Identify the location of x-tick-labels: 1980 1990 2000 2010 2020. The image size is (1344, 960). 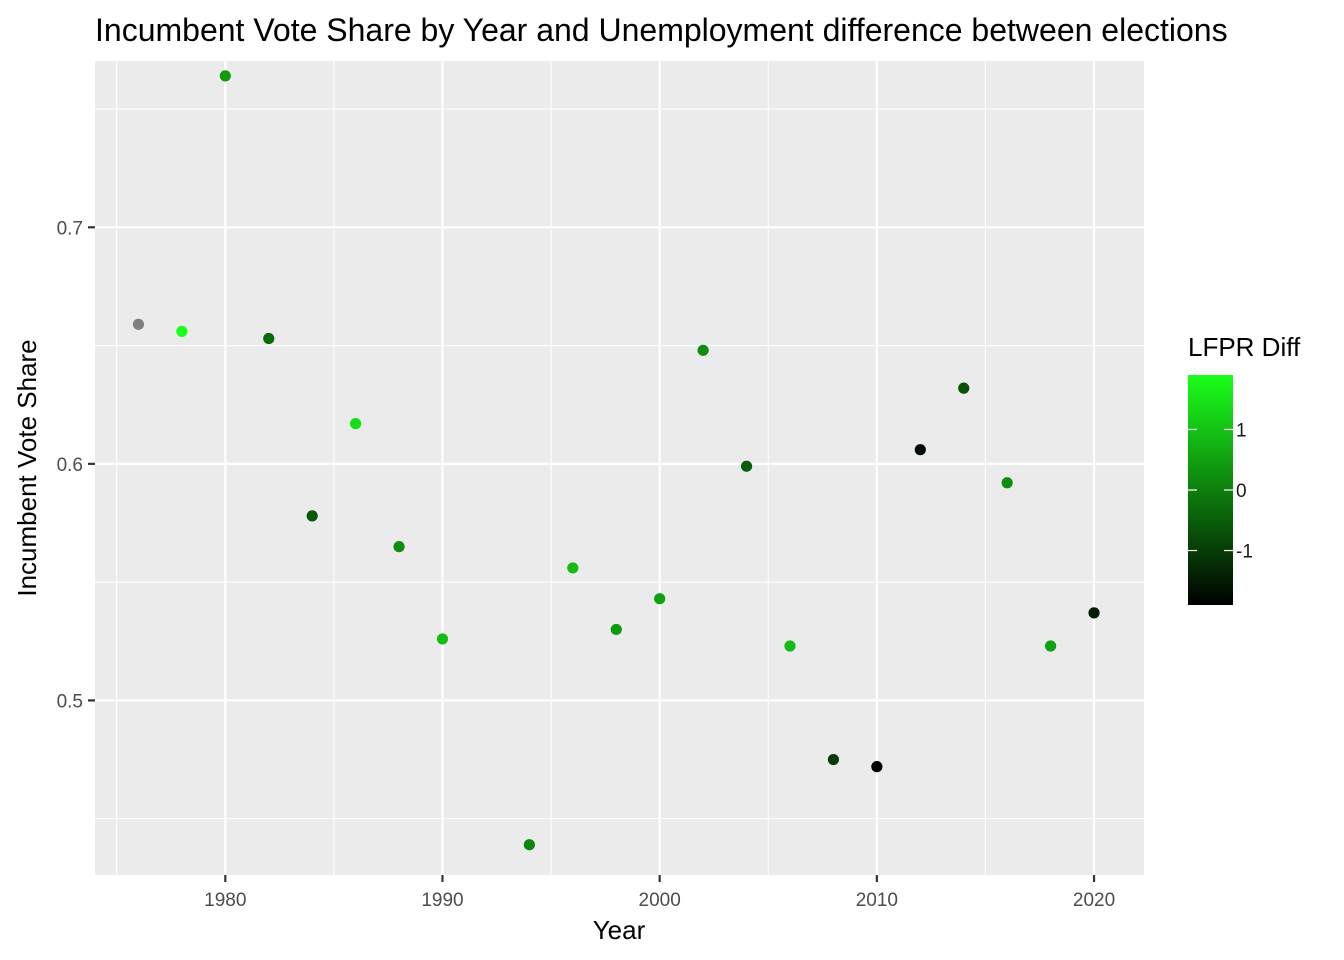
(659, 900).